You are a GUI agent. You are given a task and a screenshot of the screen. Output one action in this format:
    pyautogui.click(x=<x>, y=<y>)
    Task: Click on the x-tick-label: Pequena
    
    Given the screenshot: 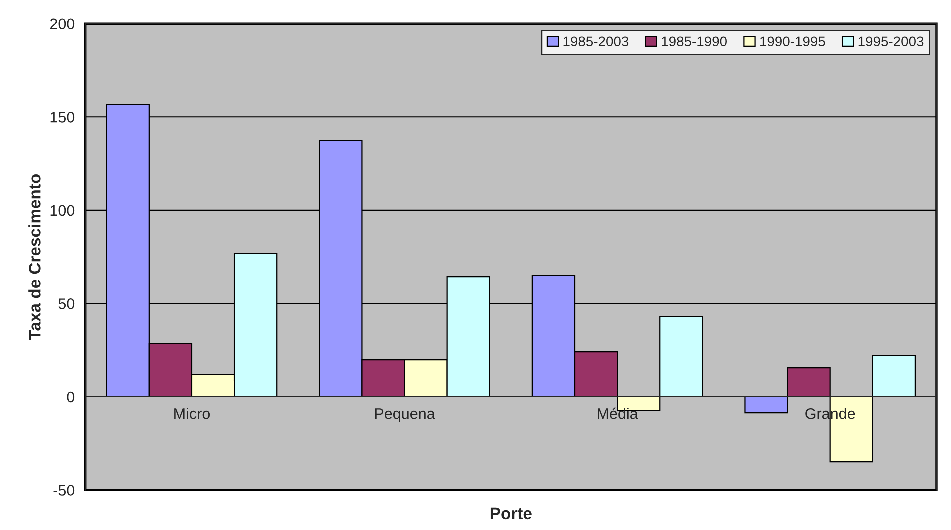 What is the action you would take?
    pyautogui.click(x=405, y=415)
    